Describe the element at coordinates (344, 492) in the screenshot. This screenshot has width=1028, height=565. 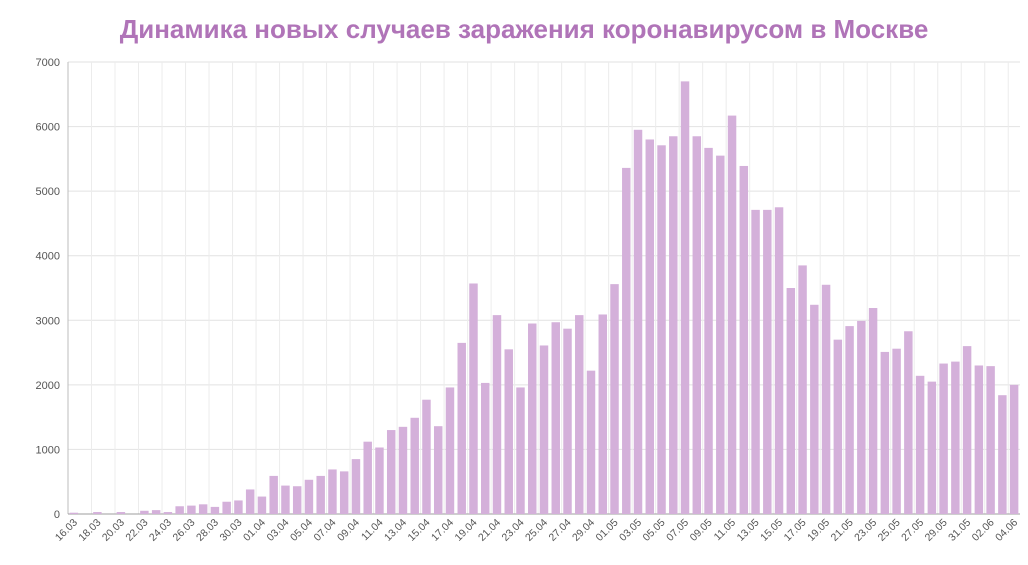
I see `bar-08.04` at that location.